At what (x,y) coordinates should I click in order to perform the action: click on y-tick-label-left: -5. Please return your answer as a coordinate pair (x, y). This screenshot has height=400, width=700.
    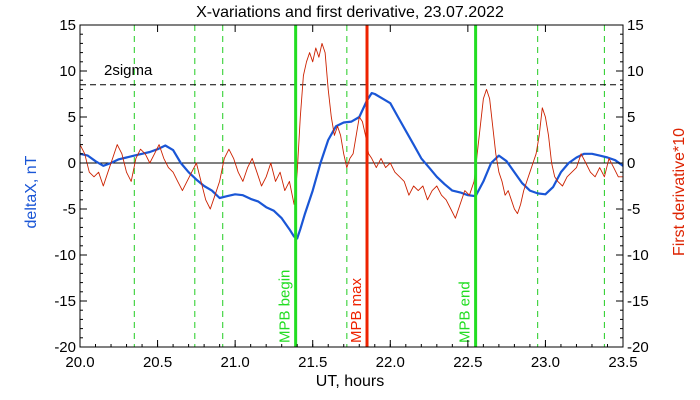
    Looking at the image, I should click on (69, 209).